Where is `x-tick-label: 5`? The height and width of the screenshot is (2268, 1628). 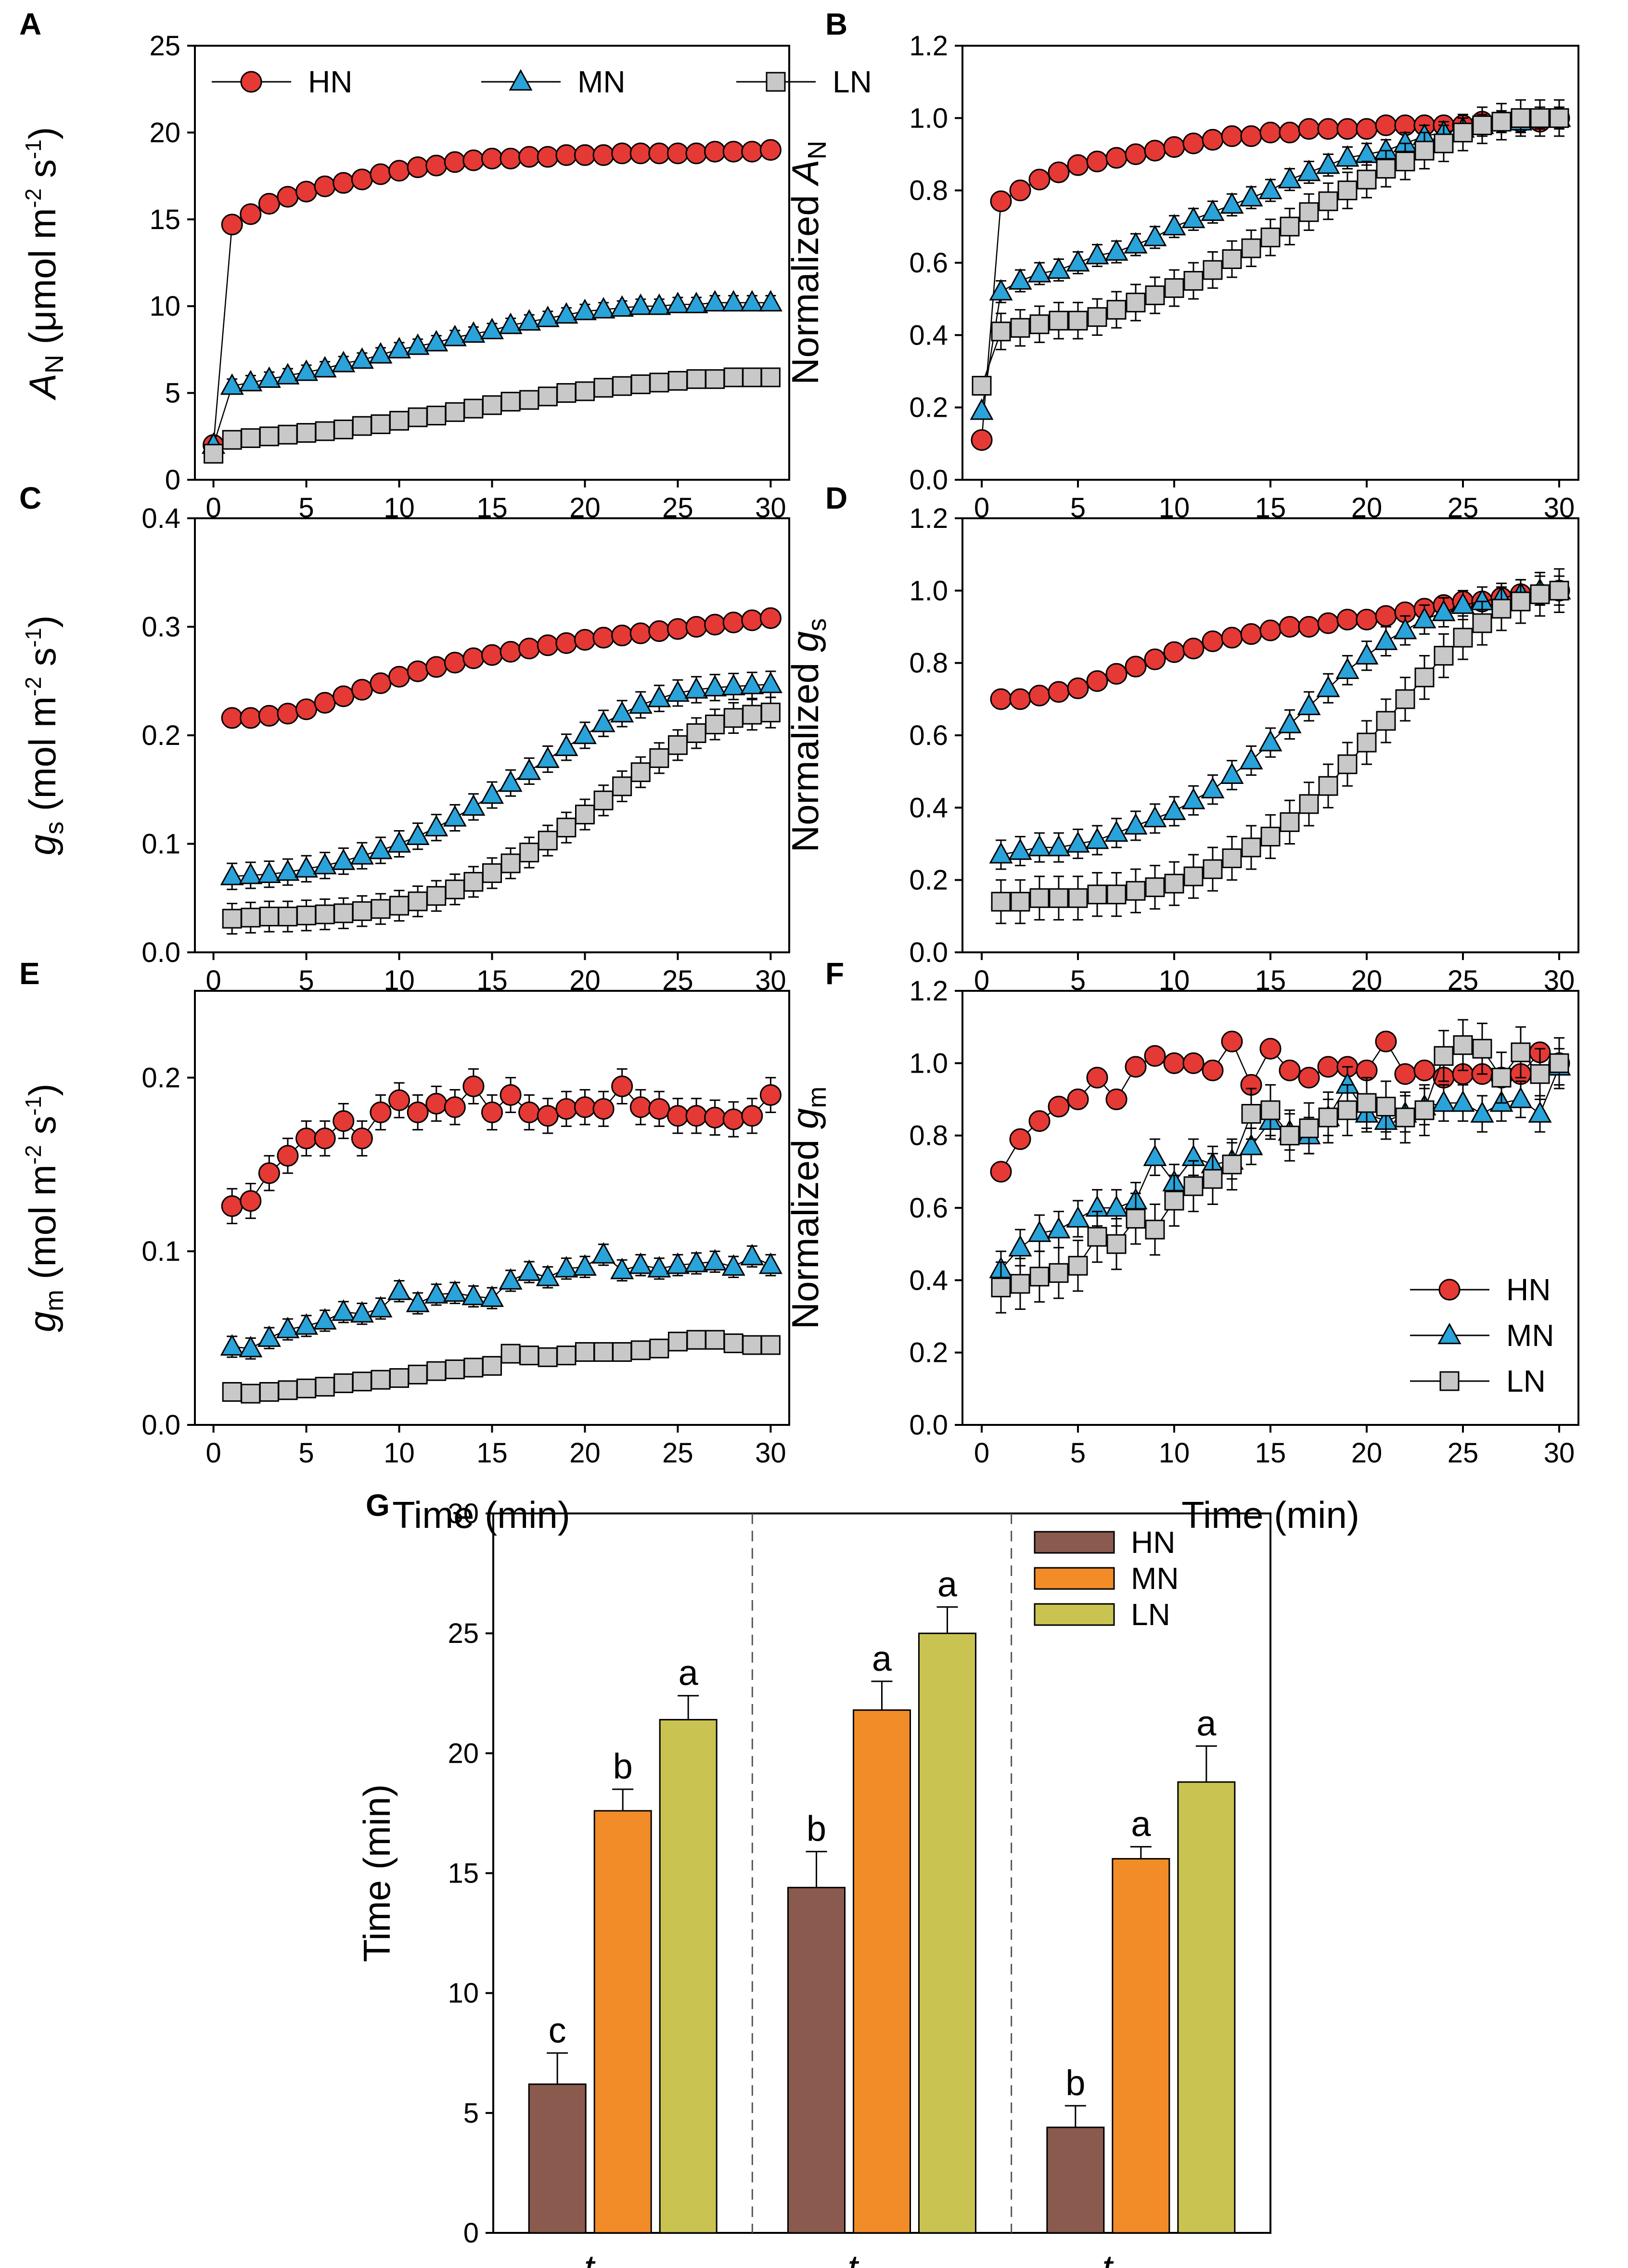
x-tick-label: 5 is located at coordinates (306, 1453).